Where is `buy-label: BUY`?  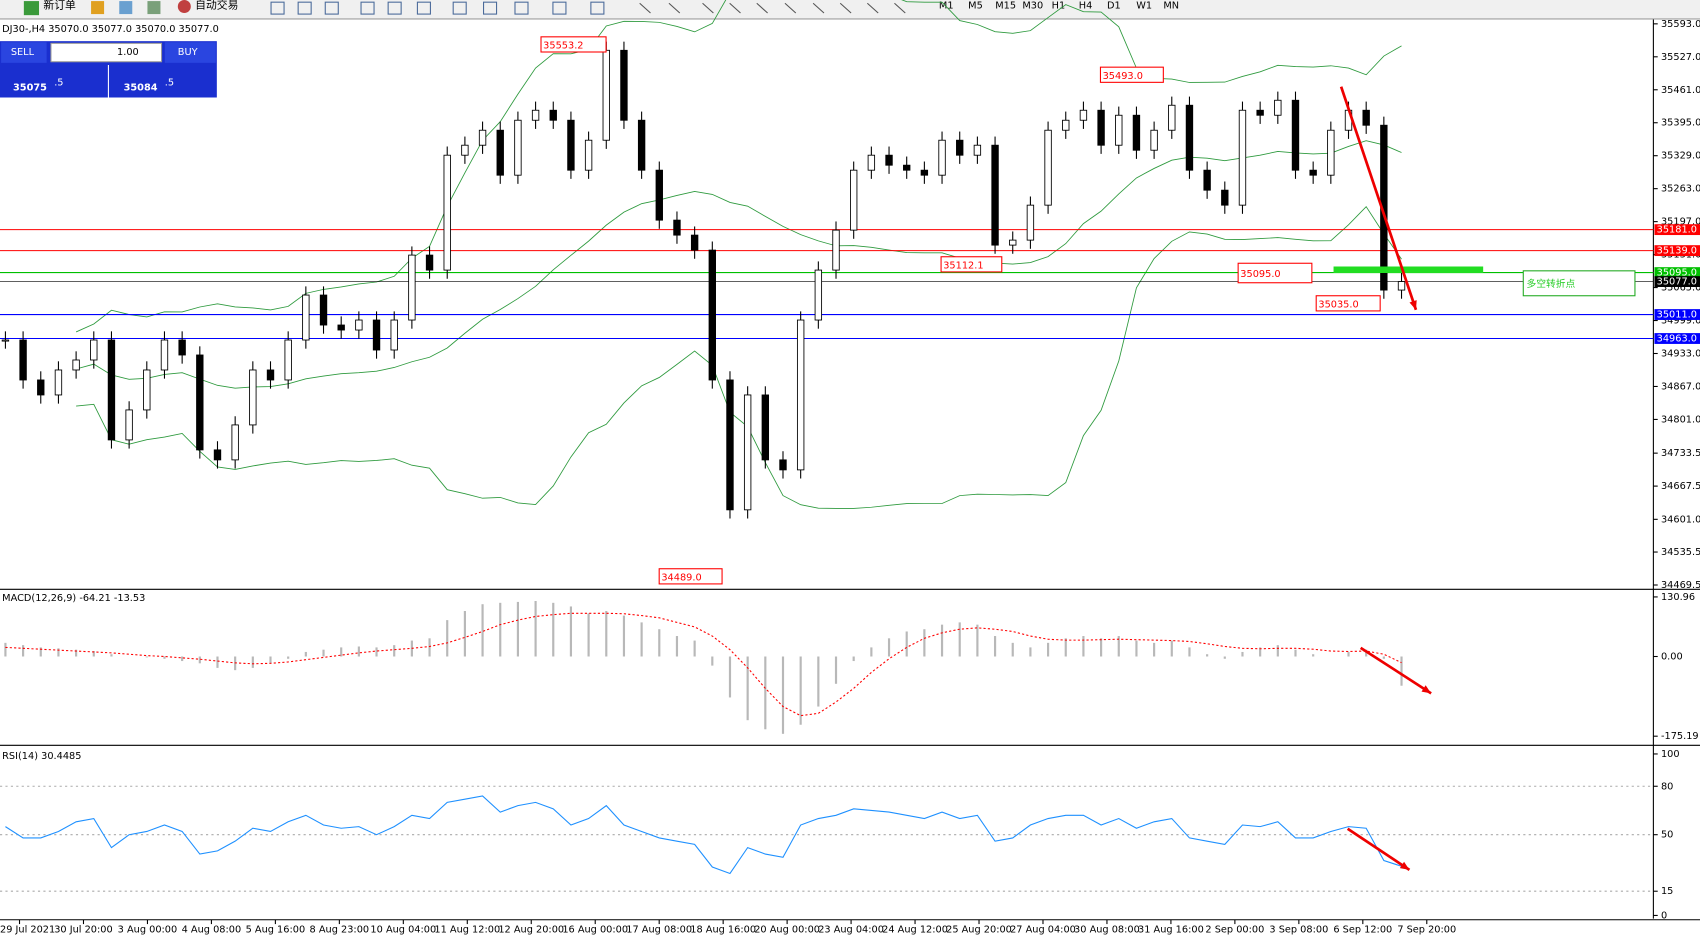 buy-label: BUY is located at coordinates (188, 52).